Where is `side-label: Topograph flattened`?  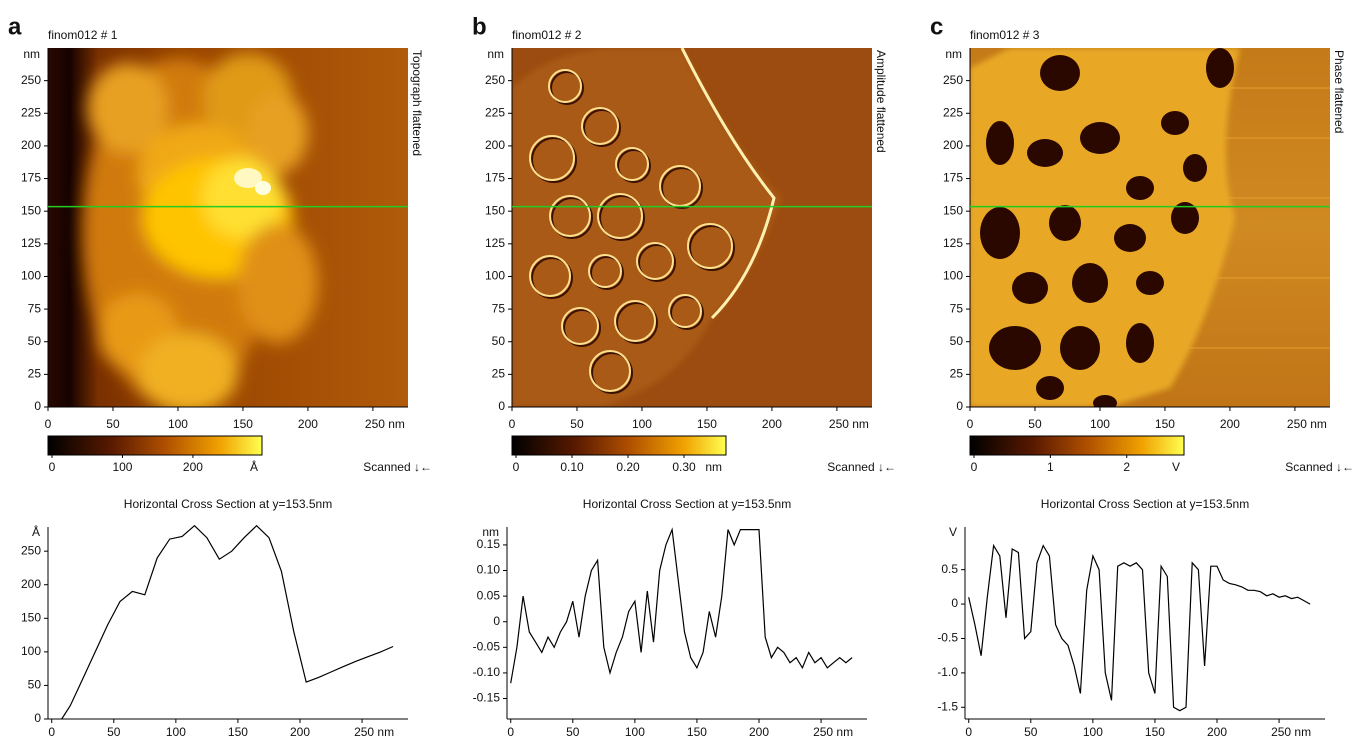
side-label: Topograph flattened is located at coordinates (417, 103).